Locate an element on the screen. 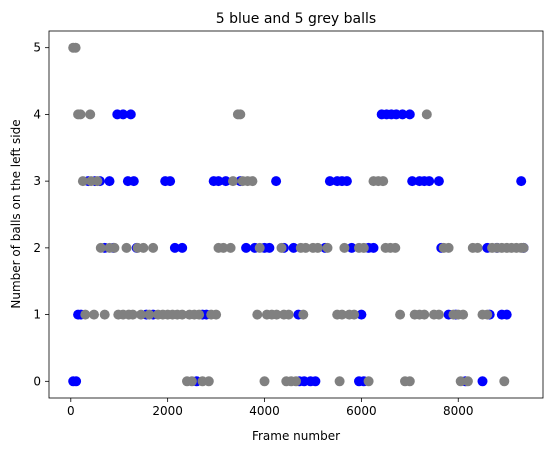  y-tick-label: 4 is located at coordinates (37, 114).